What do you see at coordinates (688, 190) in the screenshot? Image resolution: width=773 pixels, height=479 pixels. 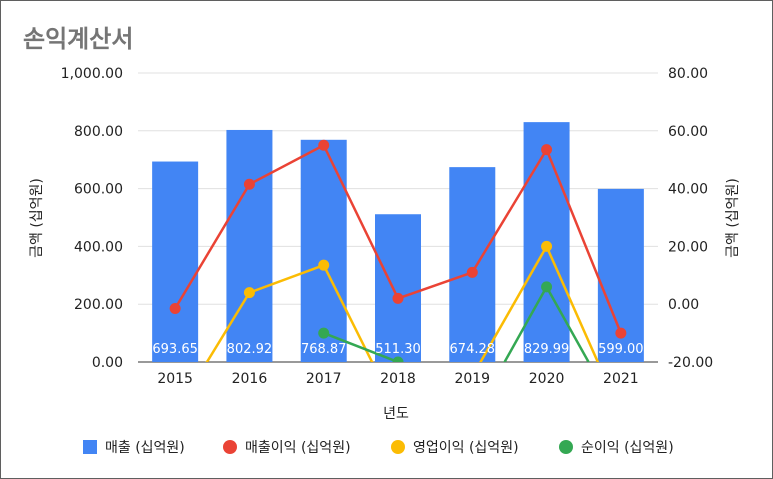 I see `right-tick-label: 40.00` at bounding box center [688, 190].